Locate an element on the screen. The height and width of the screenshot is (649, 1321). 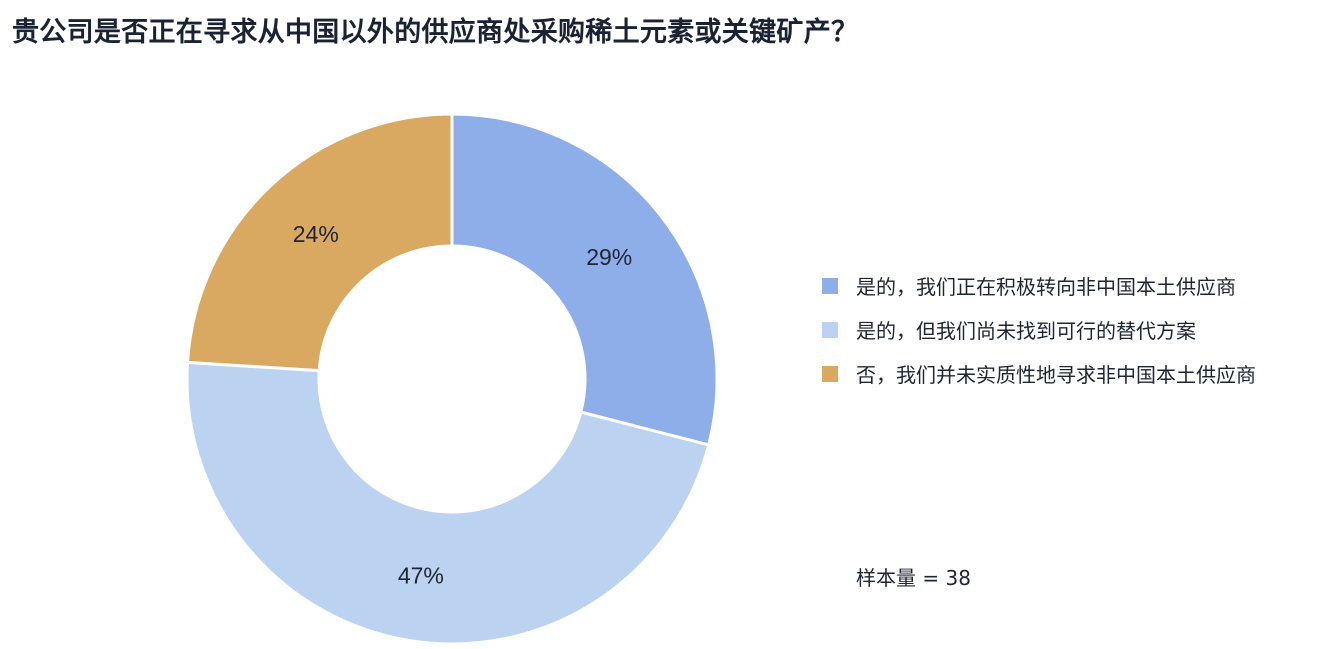
slice-active-shift is located at coordinates (584, 279).